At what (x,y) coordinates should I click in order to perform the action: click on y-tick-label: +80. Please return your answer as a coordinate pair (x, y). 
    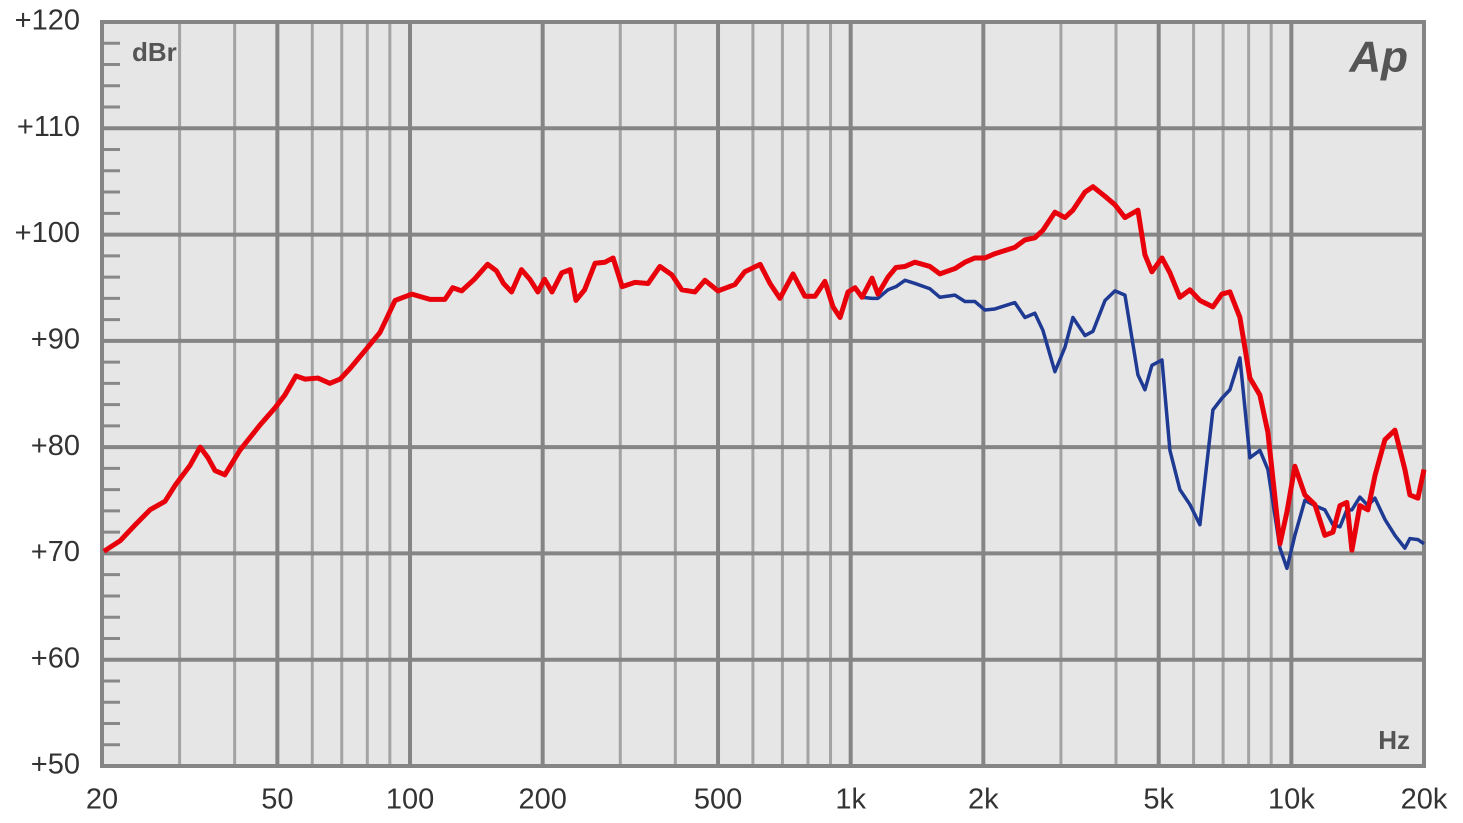
    Looking at the image, I should click on (55, 446).